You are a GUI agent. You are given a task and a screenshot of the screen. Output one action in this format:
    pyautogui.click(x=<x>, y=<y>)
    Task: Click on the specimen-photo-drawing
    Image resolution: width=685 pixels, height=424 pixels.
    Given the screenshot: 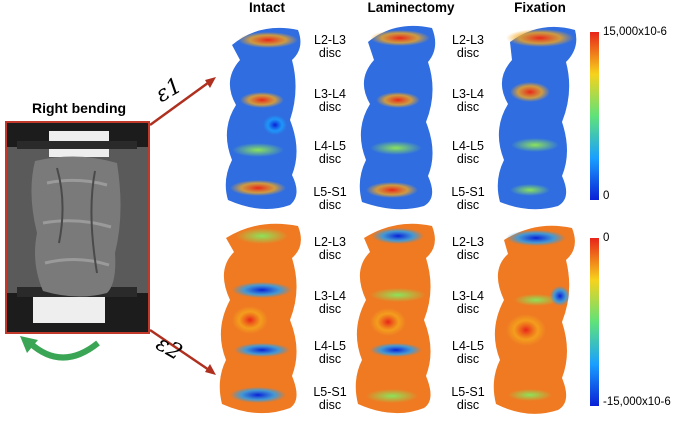 What is the action you would take?
    pyautogui.click(x=77, y=227)
    